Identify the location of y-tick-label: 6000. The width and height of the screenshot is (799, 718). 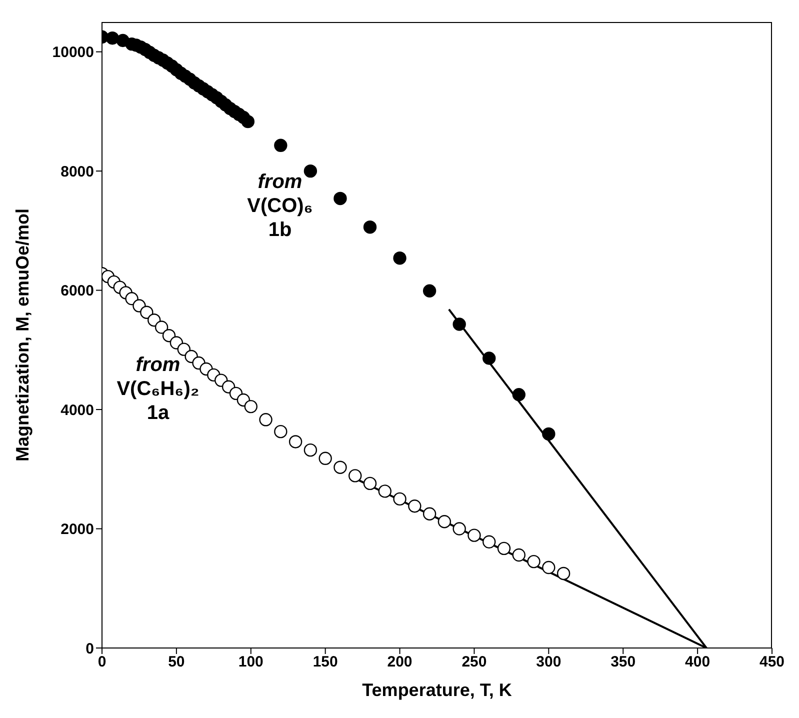
(77, 291).